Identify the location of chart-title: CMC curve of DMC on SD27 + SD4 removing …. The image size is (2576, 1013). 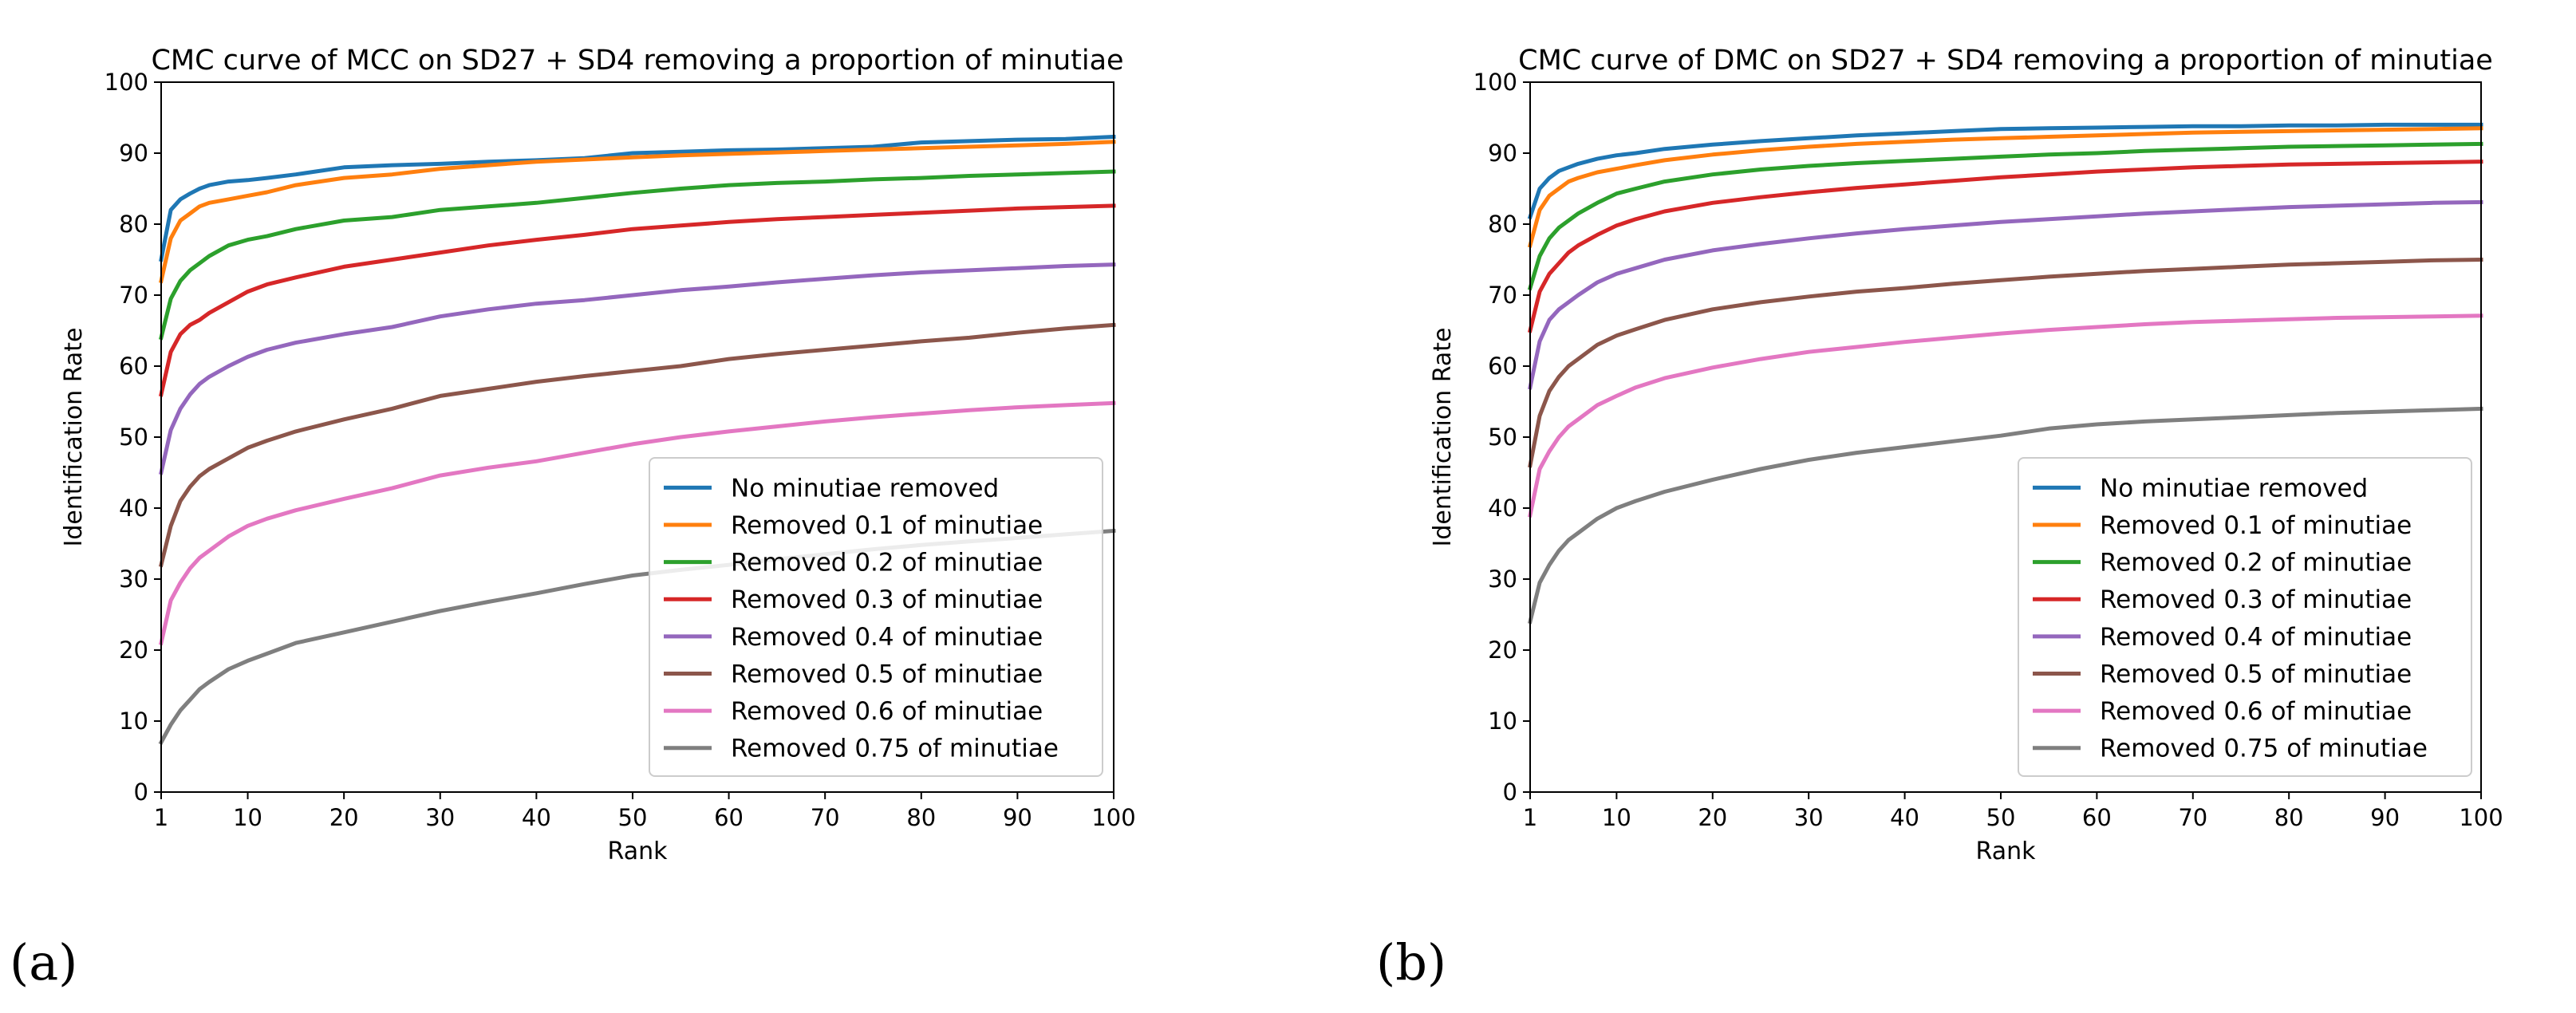
(2006, 61).